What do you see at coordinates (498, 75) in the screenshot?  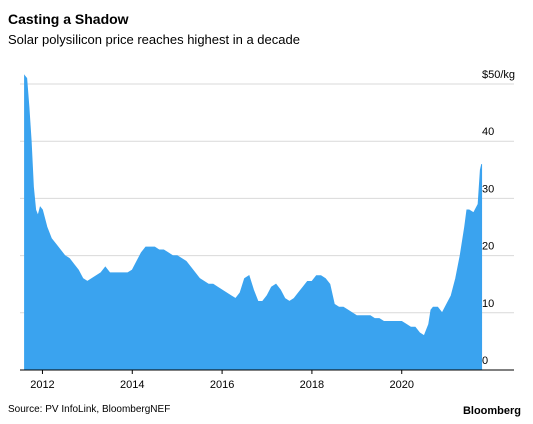 I see `y-tick-label: $50/kg` at bounding box center [498, 75].